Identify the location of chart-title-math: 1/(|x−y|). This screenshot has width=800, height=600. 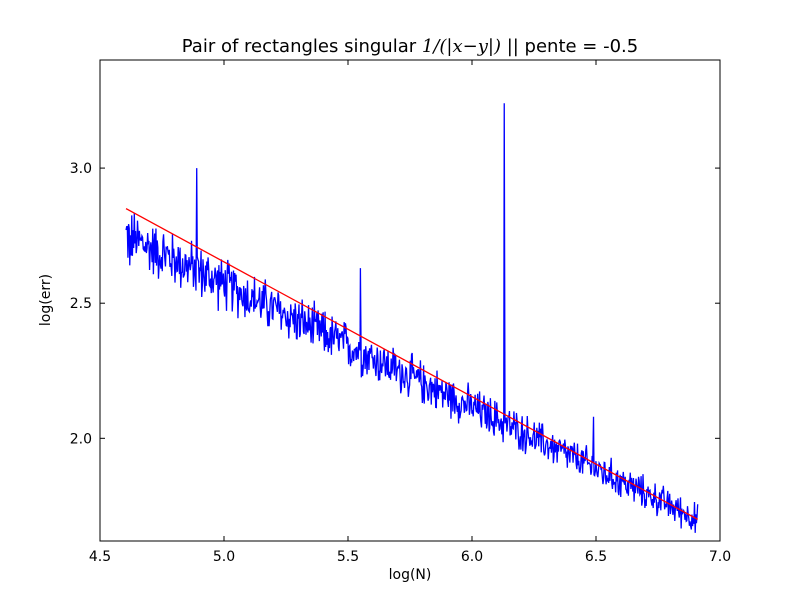
(461, 46).